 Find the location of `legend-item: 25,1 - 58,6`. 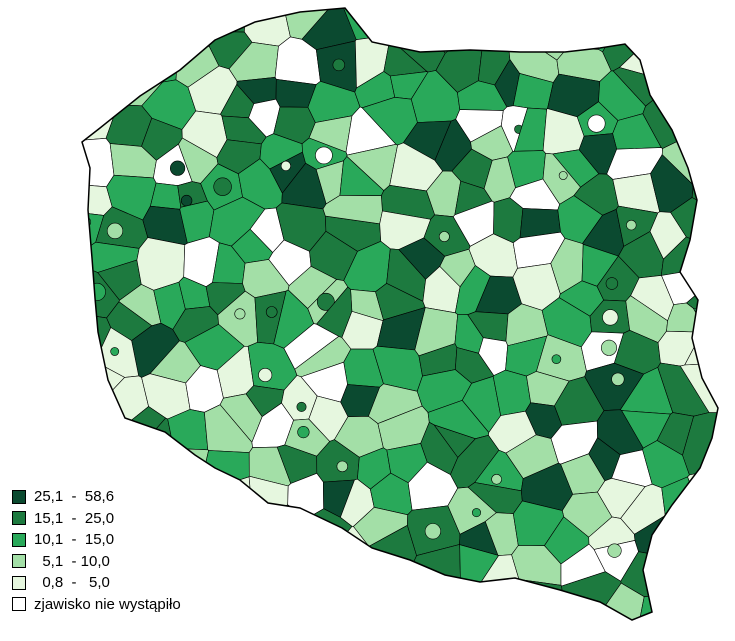

legend-item: 25,1 - 58,6 is located at coordinates (96, 497).